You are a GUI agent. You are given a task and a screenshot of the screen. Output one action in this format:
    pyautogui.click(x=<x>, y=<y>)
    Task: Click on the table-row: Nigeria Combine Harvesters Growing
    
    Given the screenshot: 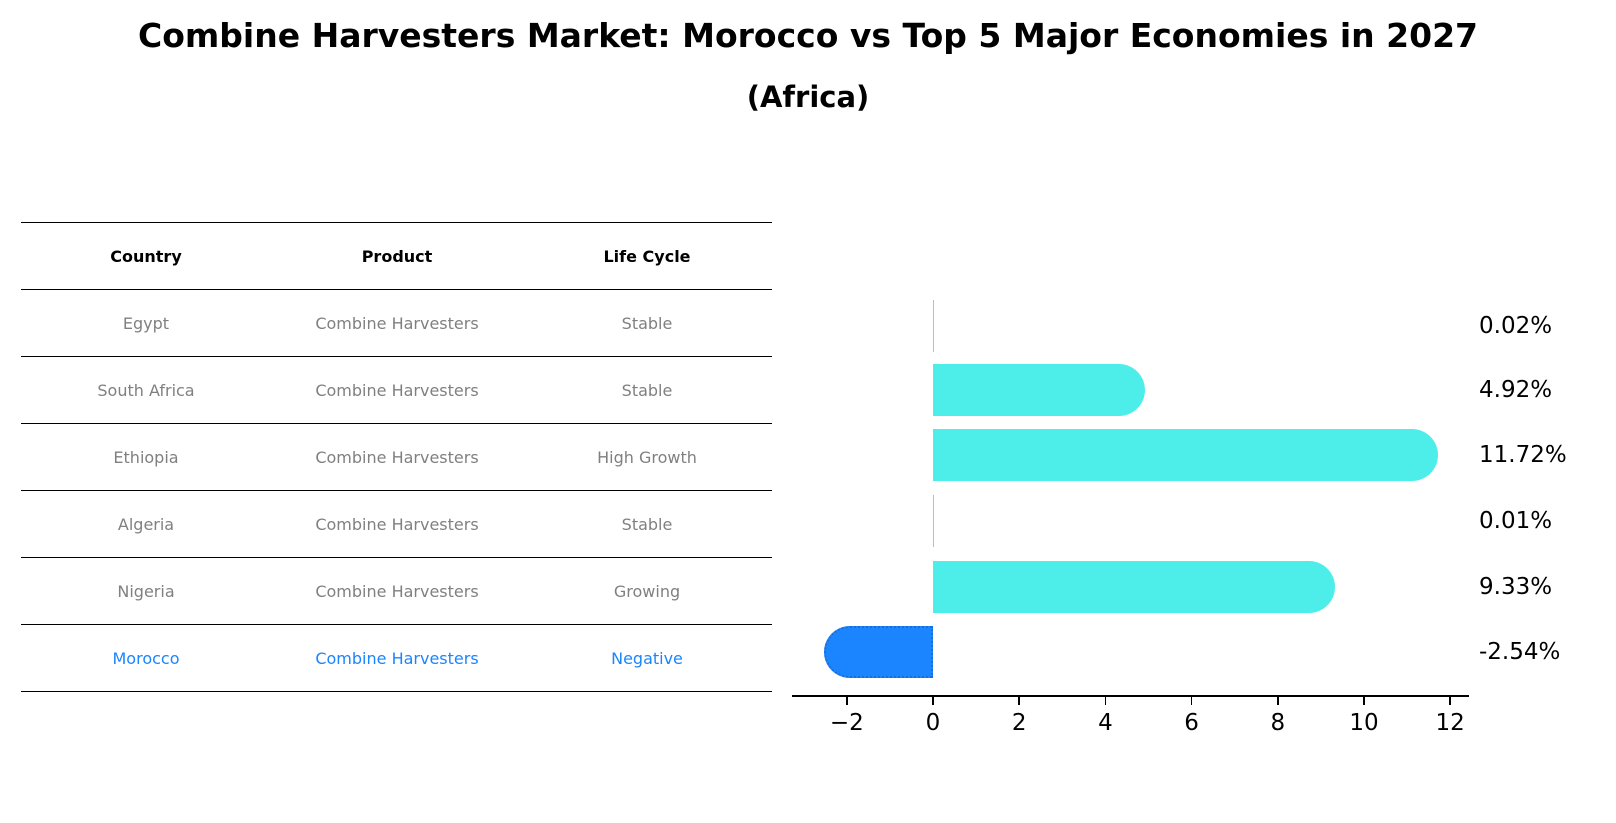 What is the action you would take?
    pyautogui.click(x=396, y=590)
    